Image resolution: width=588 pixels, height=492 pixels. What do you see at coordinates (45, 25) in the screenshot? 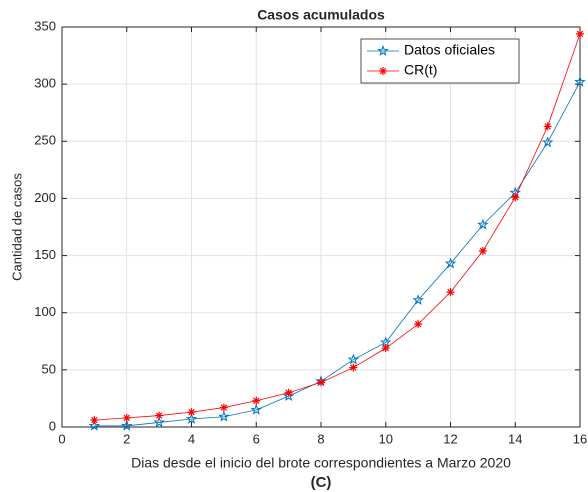
I see `y-tick-label: 350` at bounding box center [45, 25].